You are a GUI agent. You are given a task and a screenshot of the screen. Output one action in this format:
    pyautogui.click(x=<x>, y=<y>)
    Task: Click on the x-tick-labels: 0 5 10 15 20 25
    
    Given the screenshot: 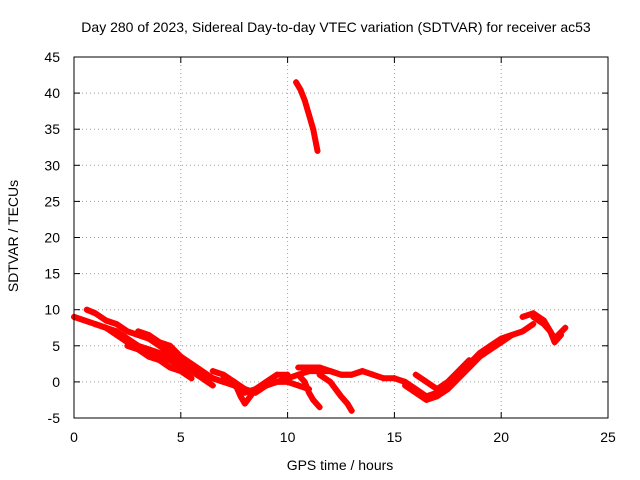 What is the action you would take?
    pyautogui.click(x=343, y=437)
    